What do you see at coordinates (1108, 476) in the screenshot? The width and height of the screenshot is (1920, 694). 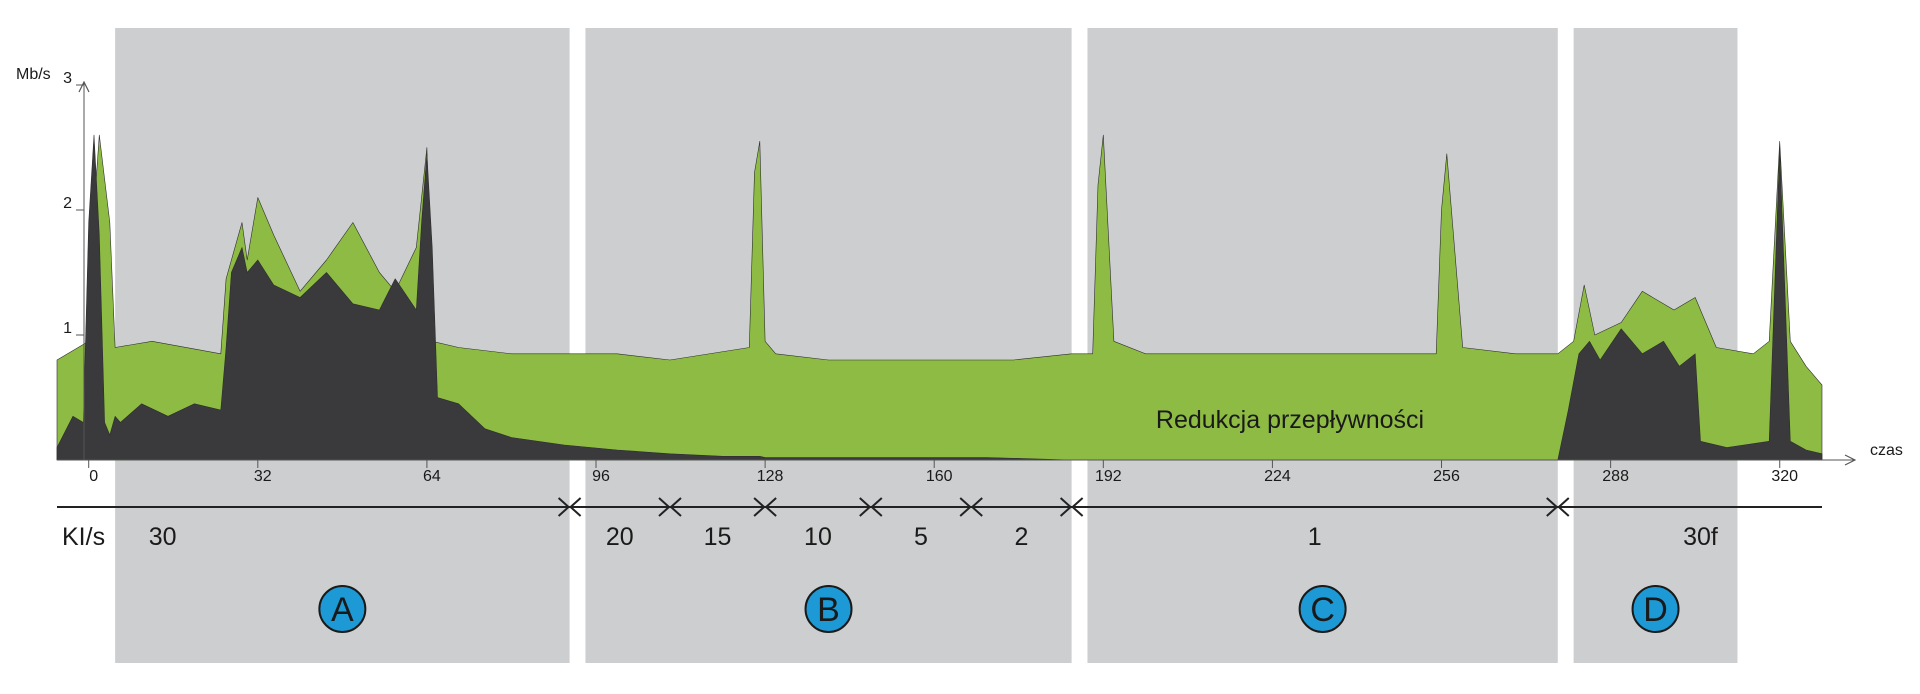 I see `x-tick-label: 192` at bounding box center [1108, 476].